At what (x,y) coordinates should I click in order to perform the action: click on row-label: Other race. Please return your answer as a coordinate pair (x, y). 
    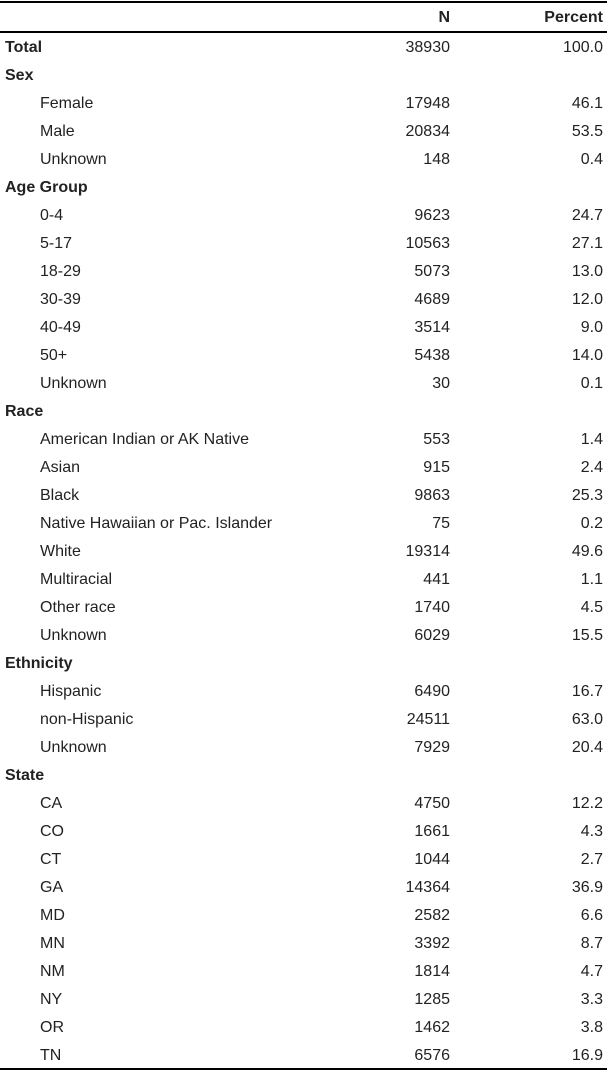
    Looking at the image, I should click on (78, 607).